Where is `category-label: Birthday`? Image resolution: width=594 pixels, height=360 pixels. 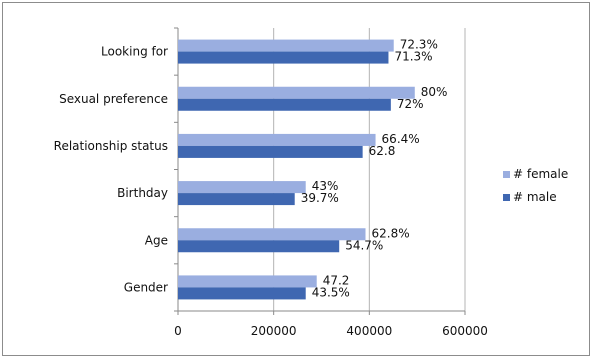
category-label: Birthday is located at coordinates (142, 193).